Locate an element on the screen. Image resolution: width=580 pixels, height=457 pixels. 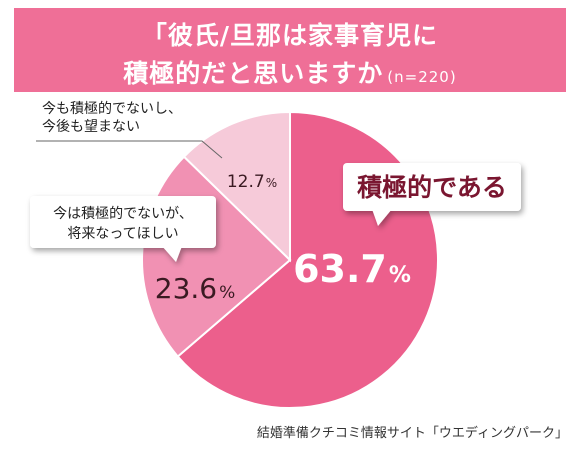
chart-title-line1: 「彼氏/旦那は家事育児に is located at coordinates (290, 35).